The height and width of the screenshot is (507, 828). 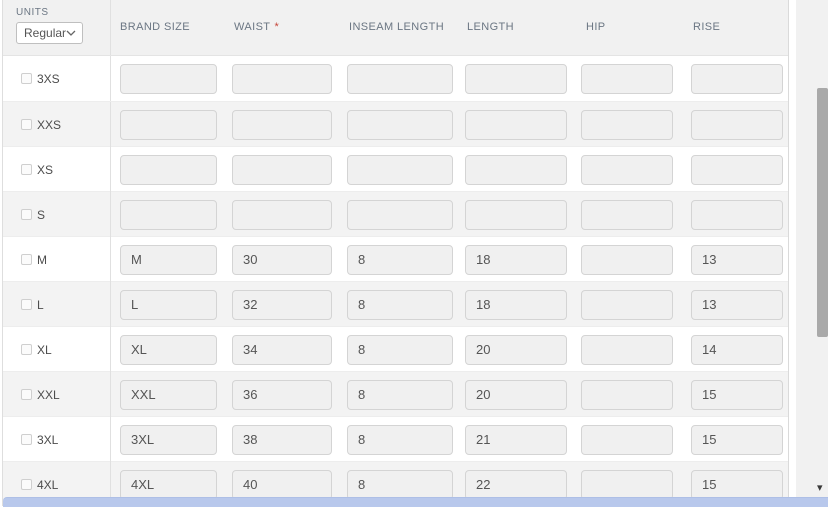 What do you see at coordinates (397, 27) in the screenshot?
I see `column-header-inseam-length: INSEAM LENGTH` at bounding box center [397, 27].